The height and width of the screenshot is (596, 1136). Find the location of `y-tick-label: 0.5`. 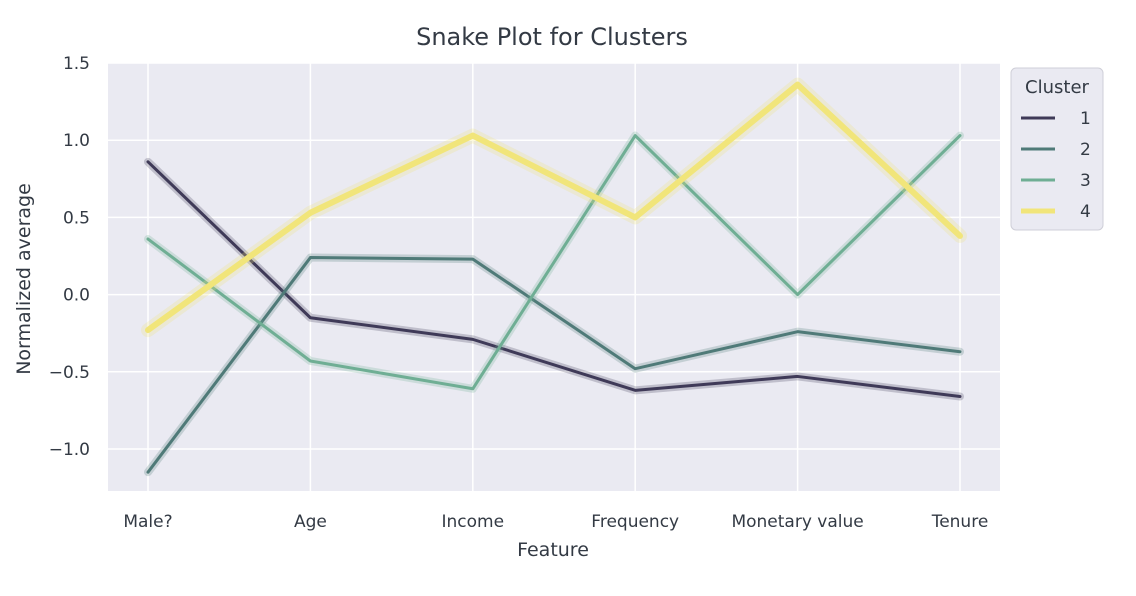

y-tick-label: 0.5 is located at coordinates (76, 218).